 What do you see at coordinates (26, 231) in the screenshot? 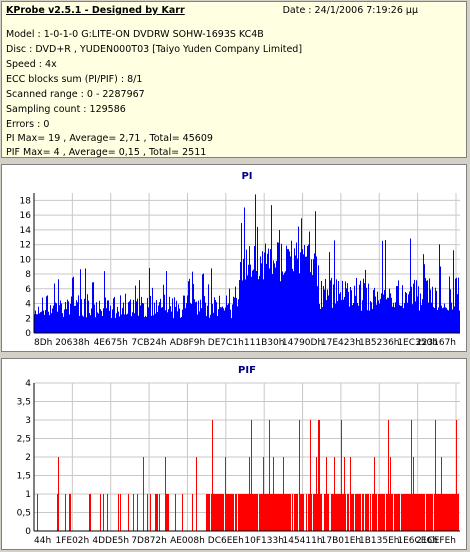
I see `y-tick-label: 14` at bounding box center [26, 231].